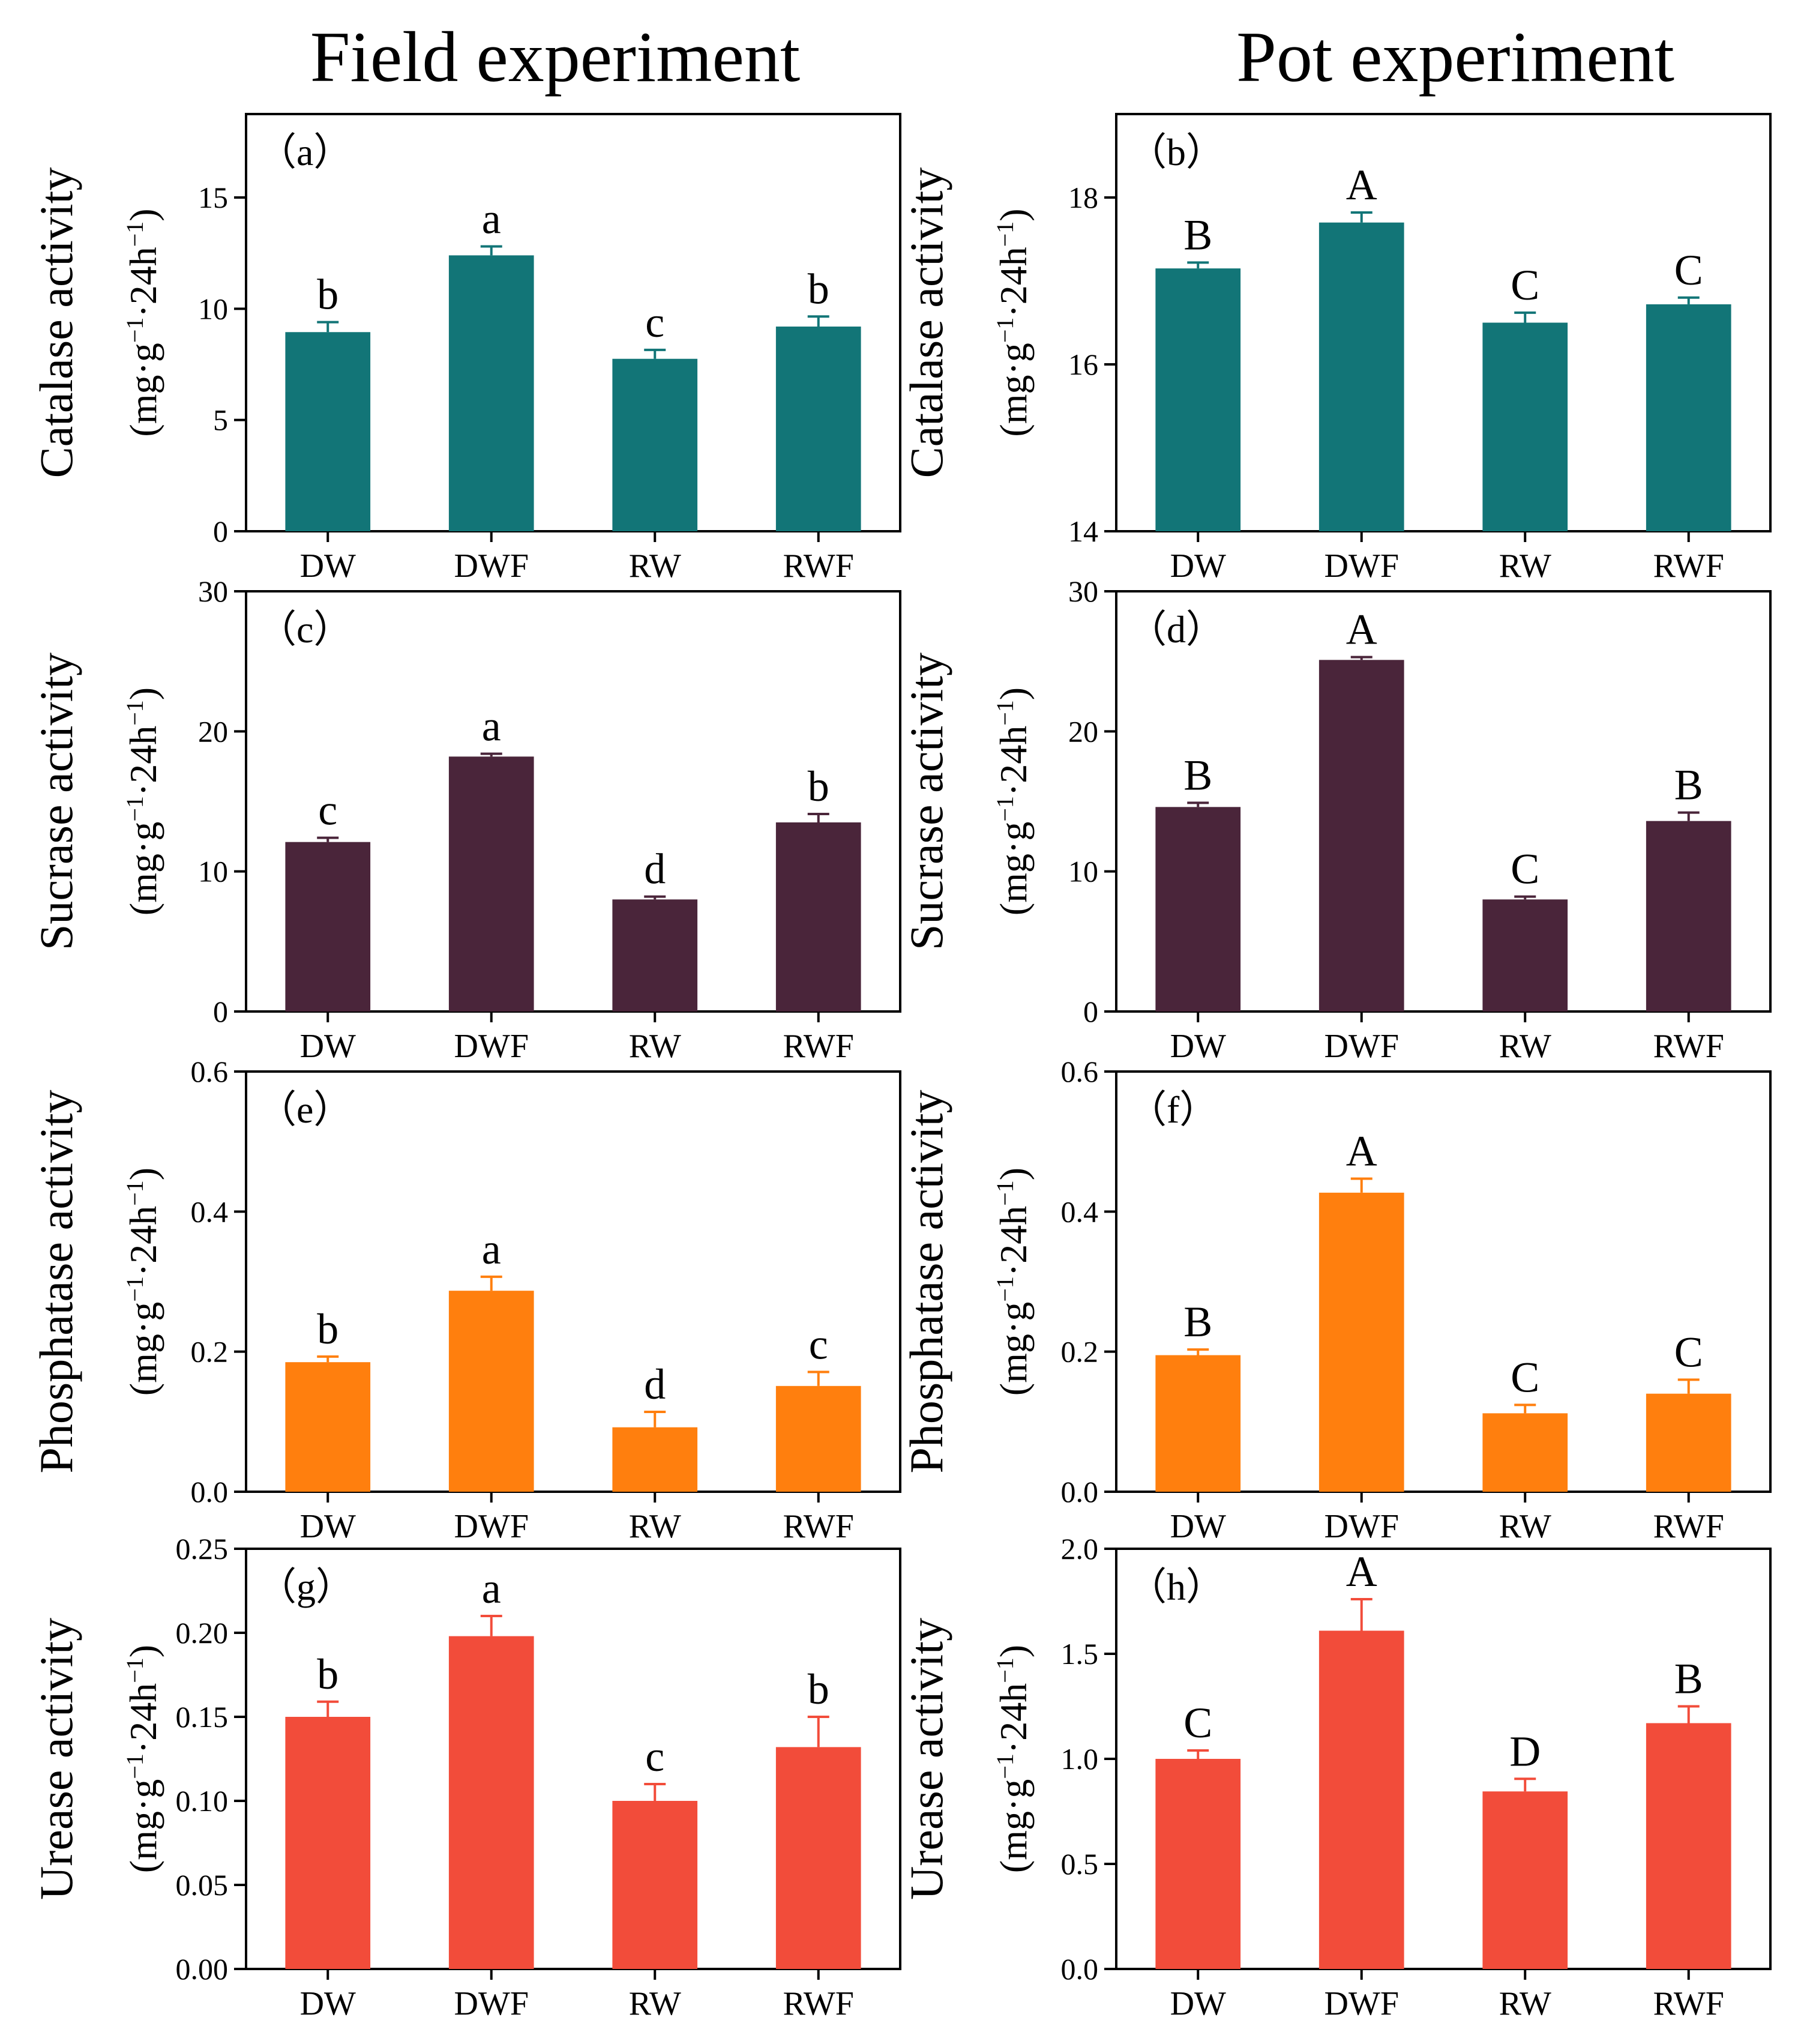  I want to click on y-tick-label: 1.0, so click(1080, 1759).